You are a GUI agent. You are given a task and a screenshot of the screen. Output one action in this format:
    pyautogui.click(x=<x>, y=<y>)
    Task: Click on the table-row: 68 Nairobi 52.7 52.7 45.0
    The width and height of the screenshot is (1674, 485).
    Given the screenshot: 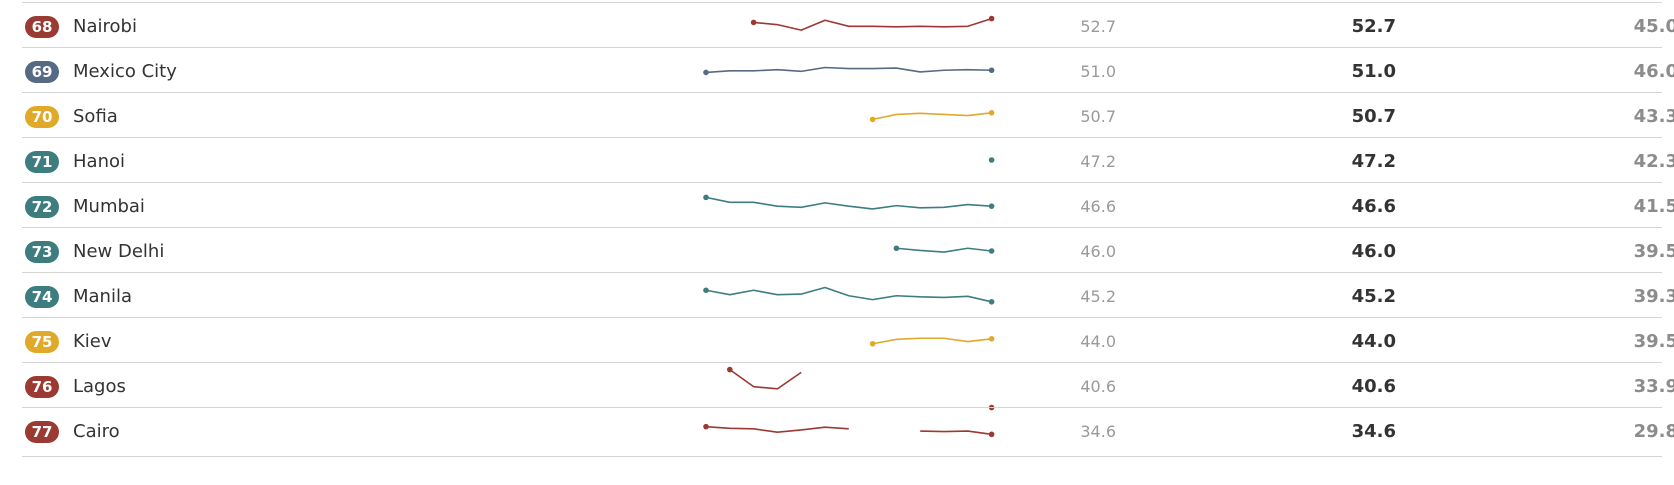 What is the action you would take?
    pyautogui.click(x=848, y=26)
    